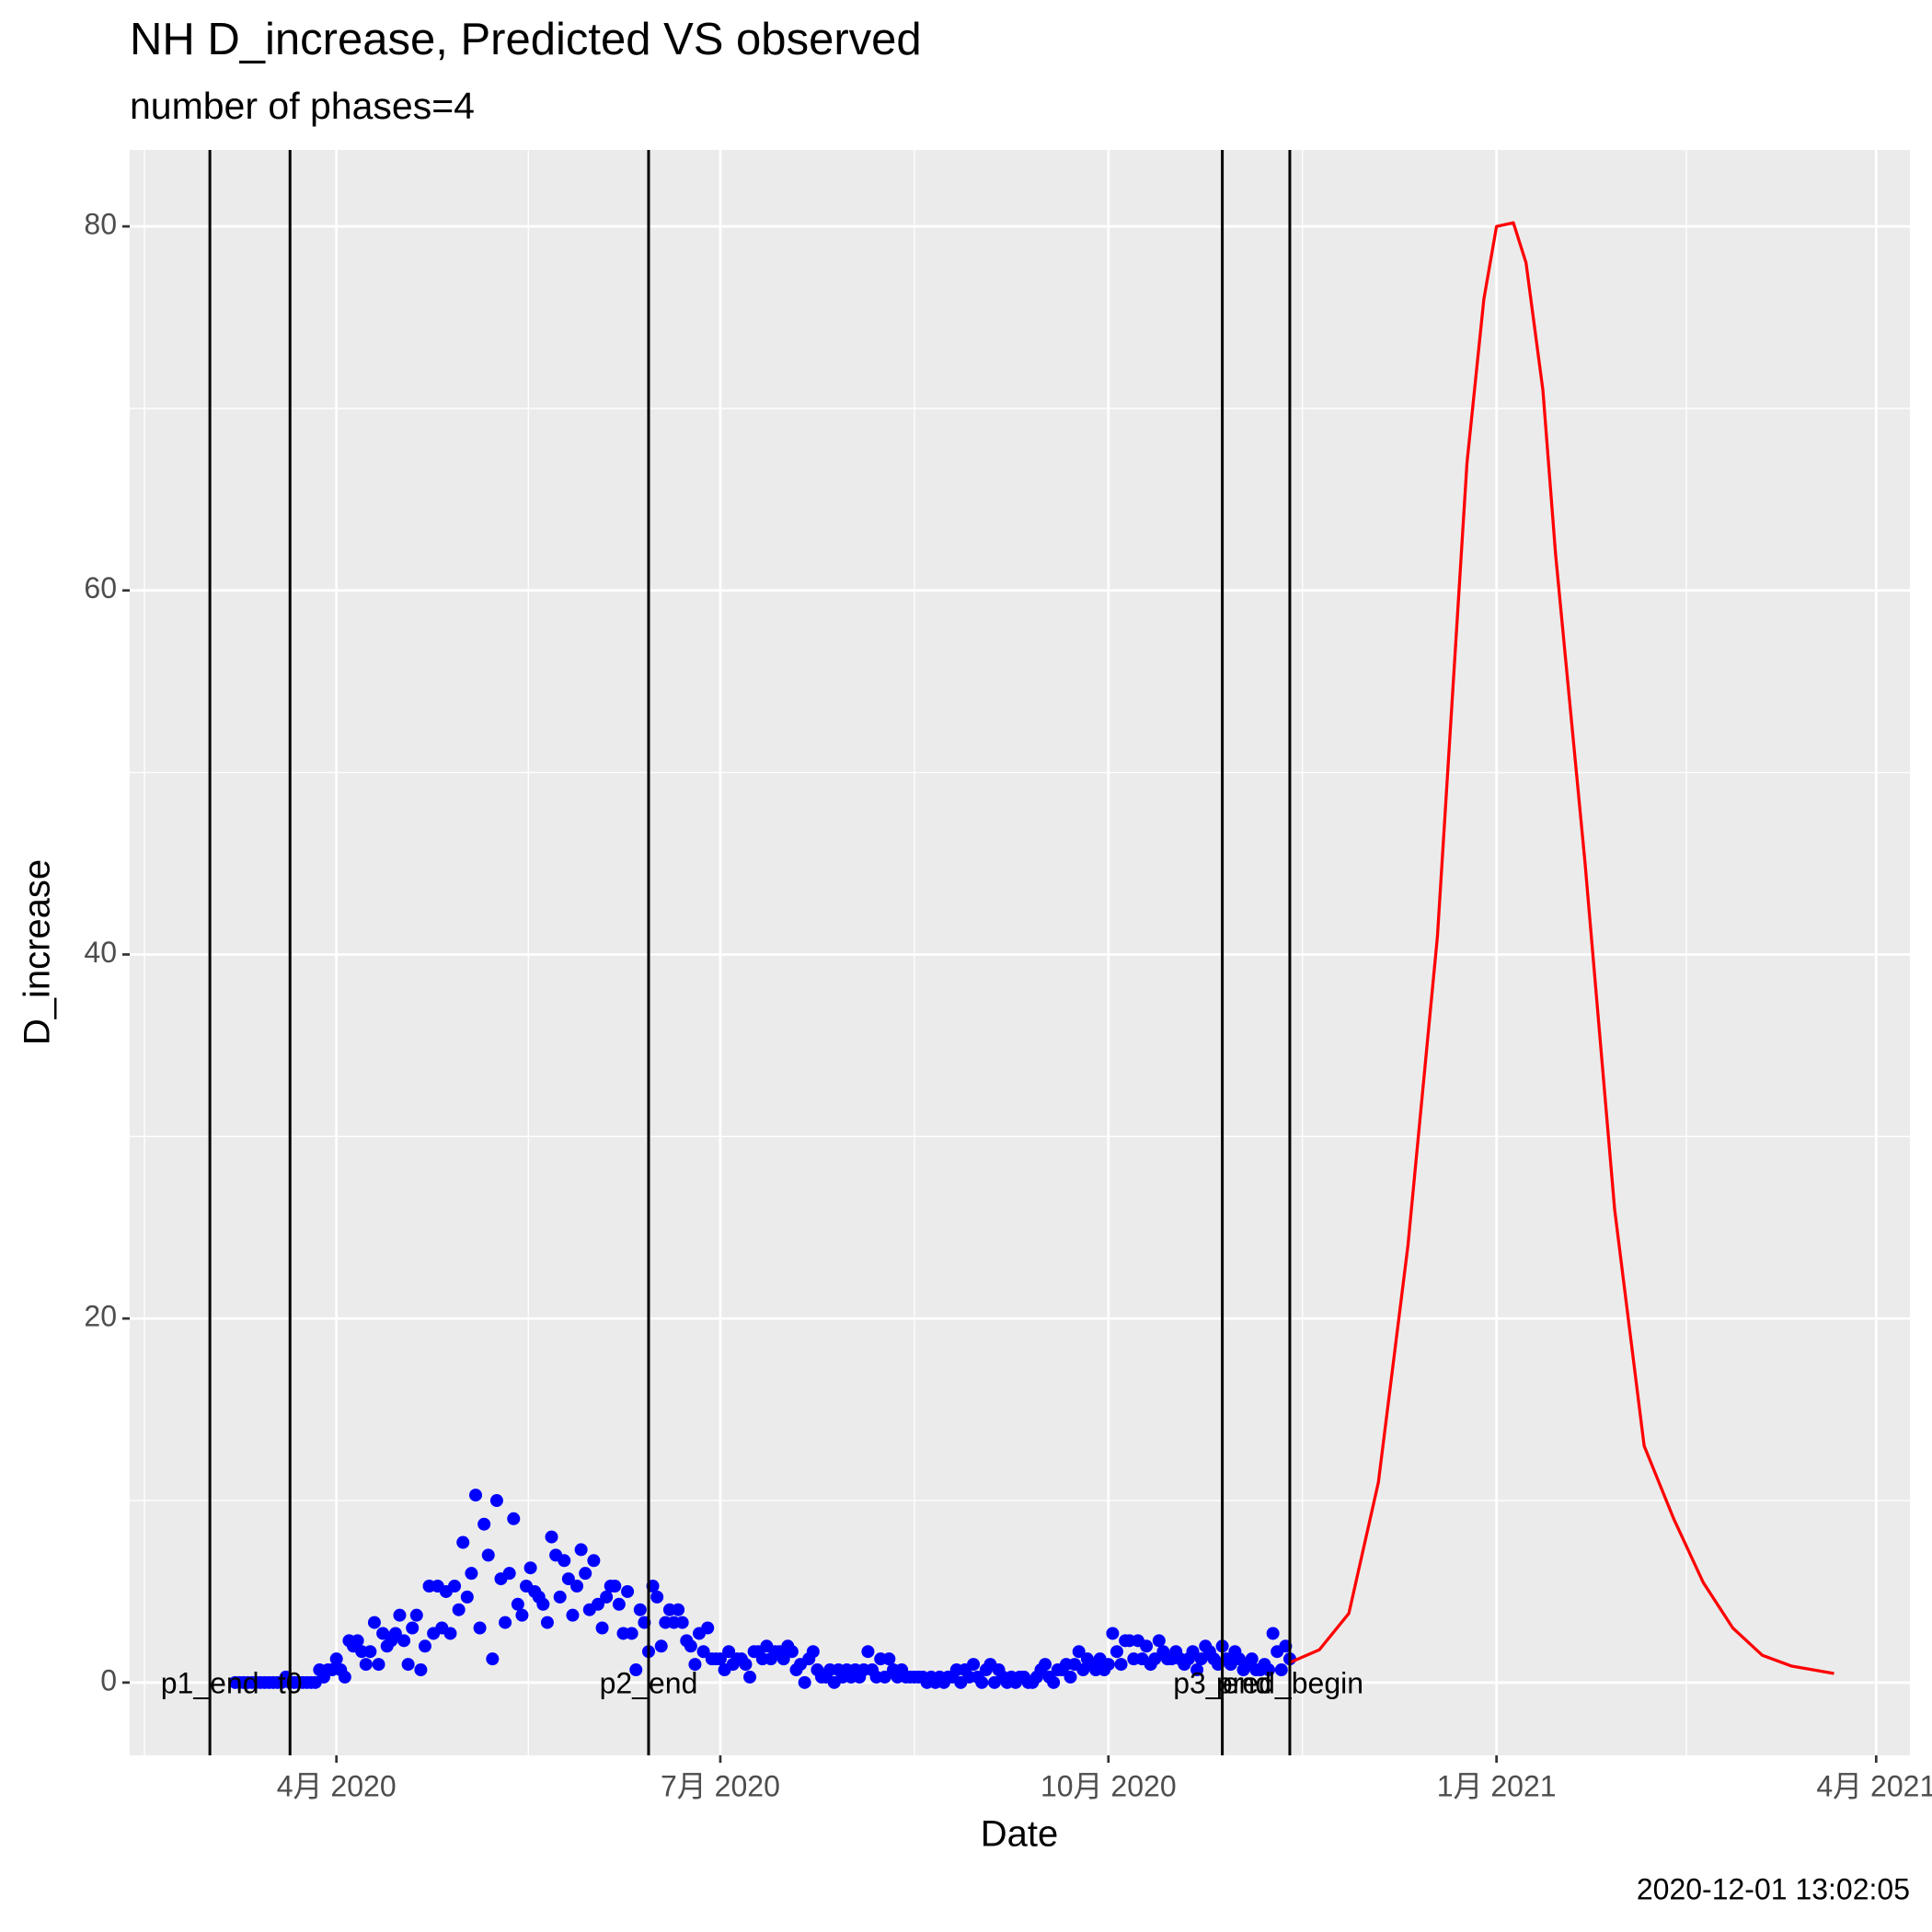 This screenshot has width=1932, height=1932. Describe the element at coordinates (100, 224) in the screenshot. I see `y-tick-label: 80` at that location.